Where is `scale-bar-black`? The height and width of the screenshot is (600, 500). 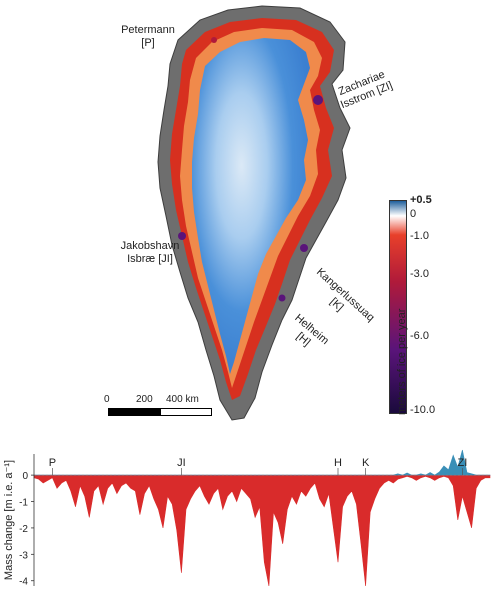 scale-bar-black is located at coordinates (135, 412).